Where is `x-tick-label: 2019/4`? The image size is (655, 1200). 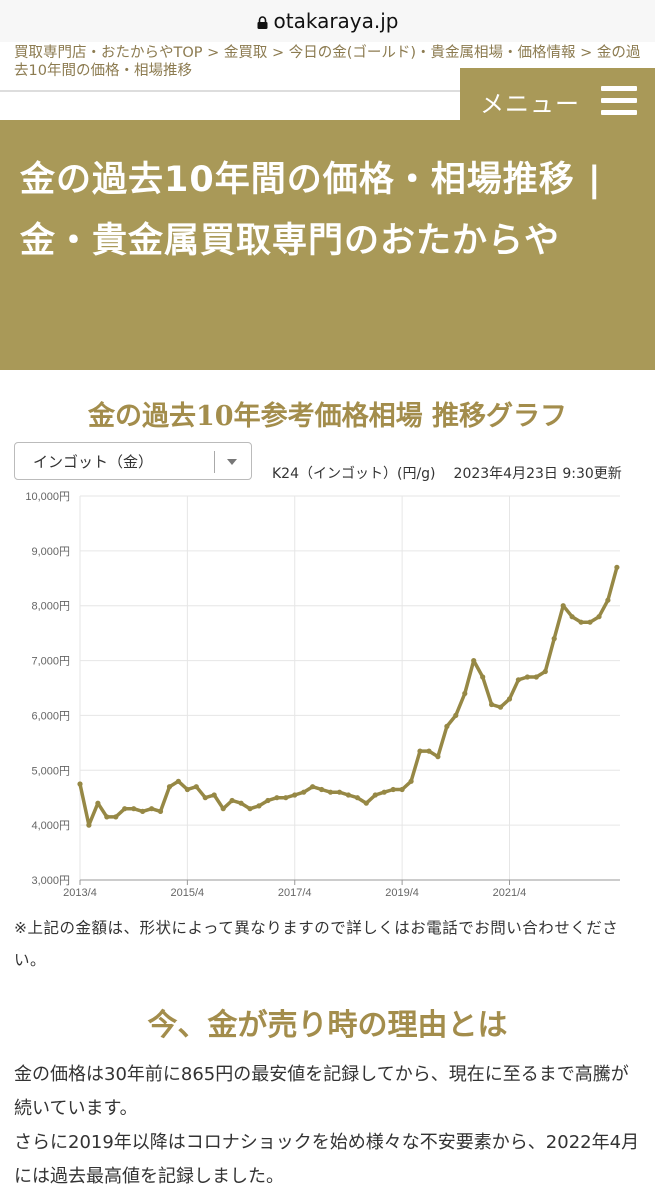 x-tick-label: 2019/4 is located at coordinates (402, 893).